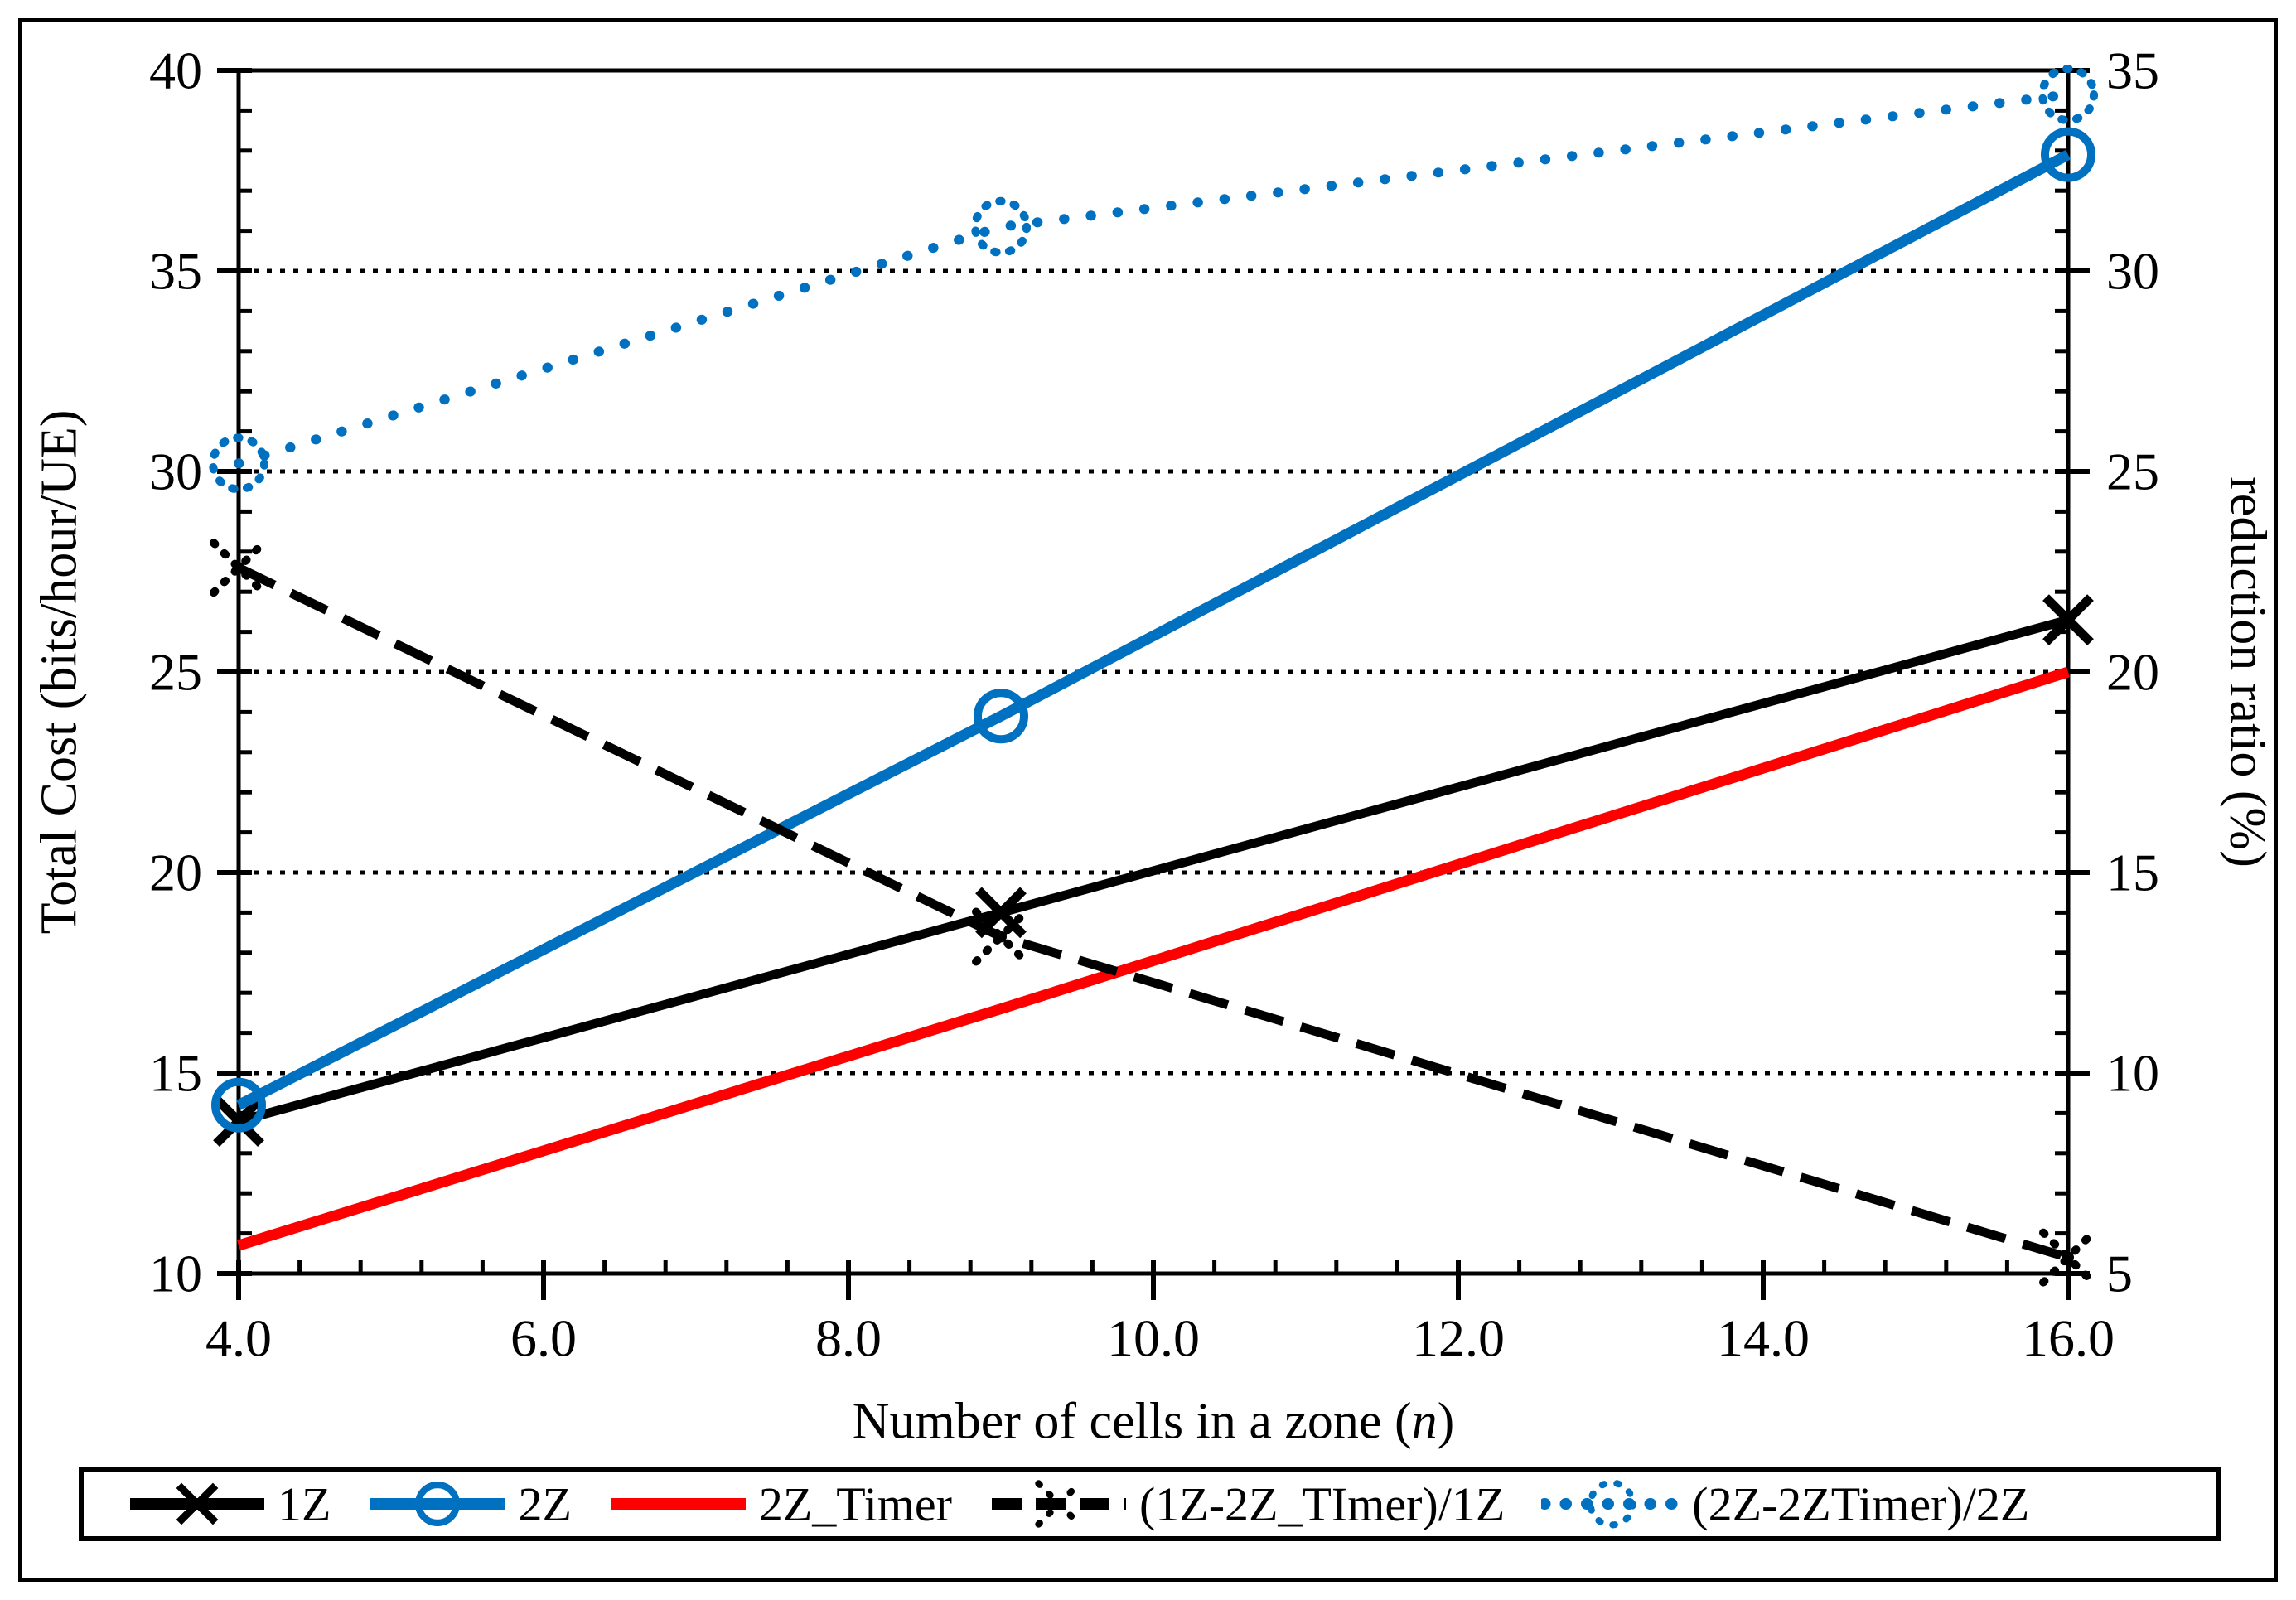 The width and height of the screenshot is (2296, 1600). I want to click on legend-swatch-1z-ratio, so click(1058, 1504).